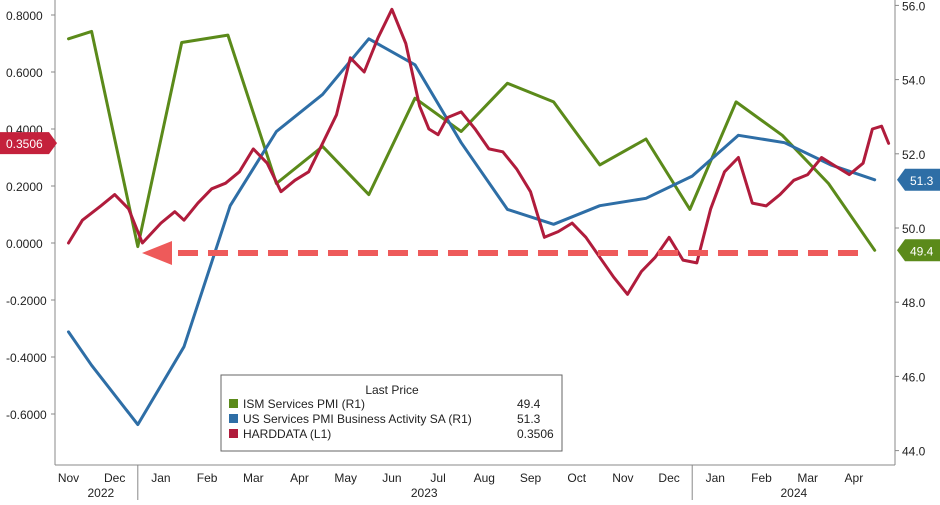 This screenshot has height=505, width=940. I want to click on x-month-label: Sep, so click(531, 478).